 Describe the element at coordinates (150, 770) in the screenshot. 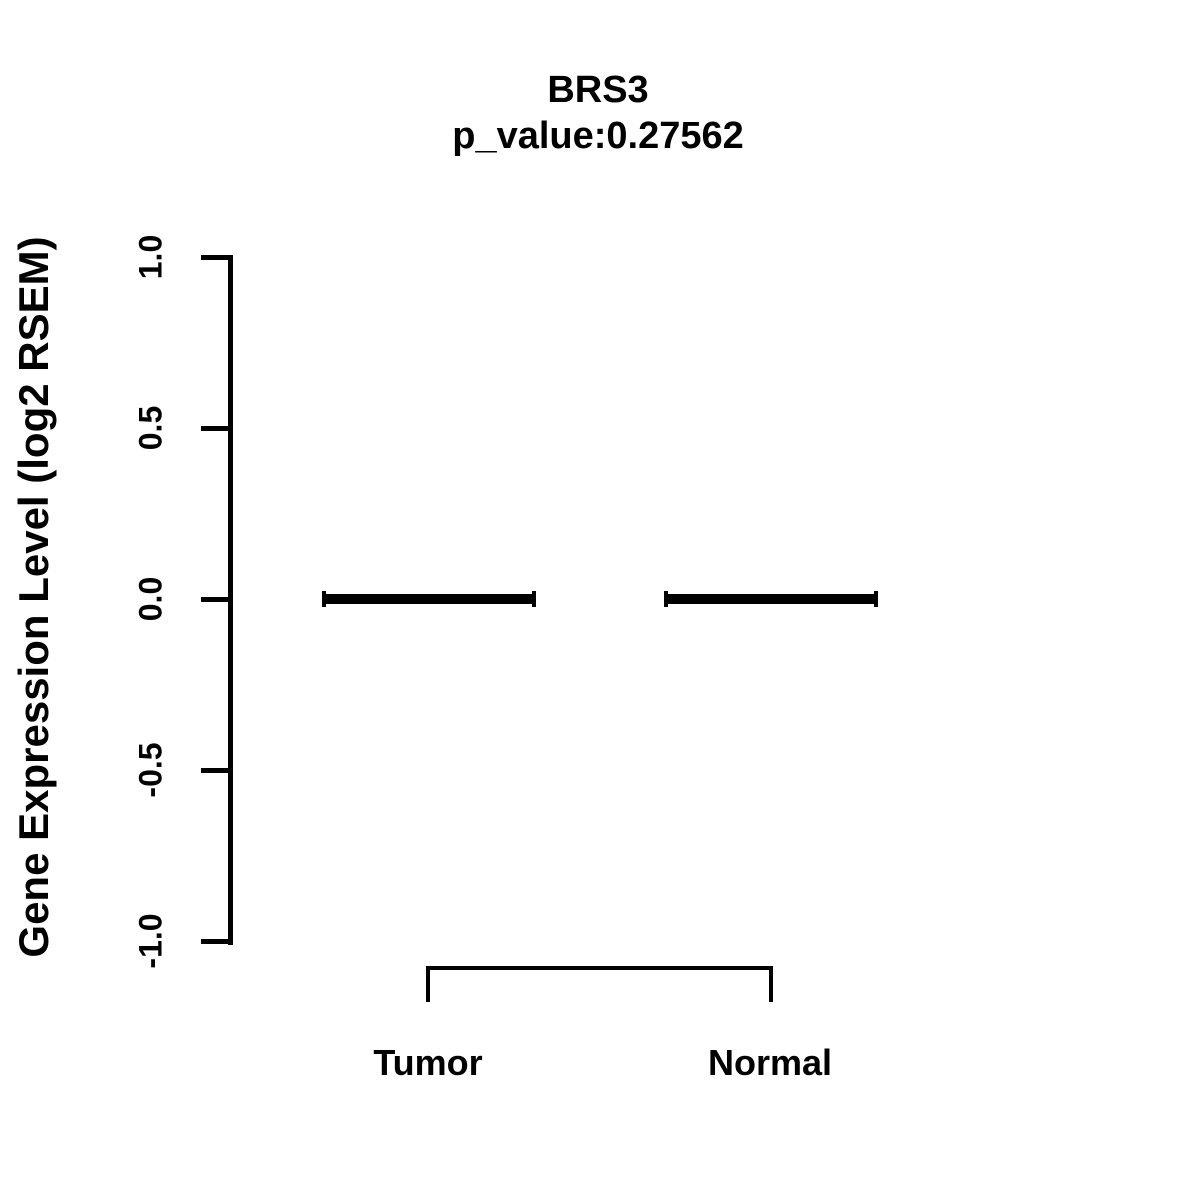

I see `y-tick-label-neg0.5: -0.5` at that location.